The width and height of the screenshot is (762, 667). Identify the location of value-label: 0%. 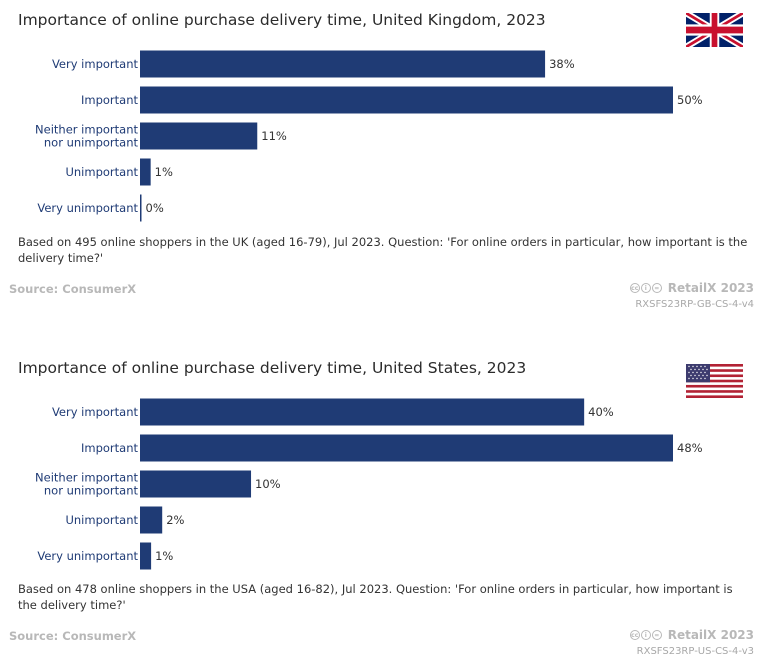
(155, 208).